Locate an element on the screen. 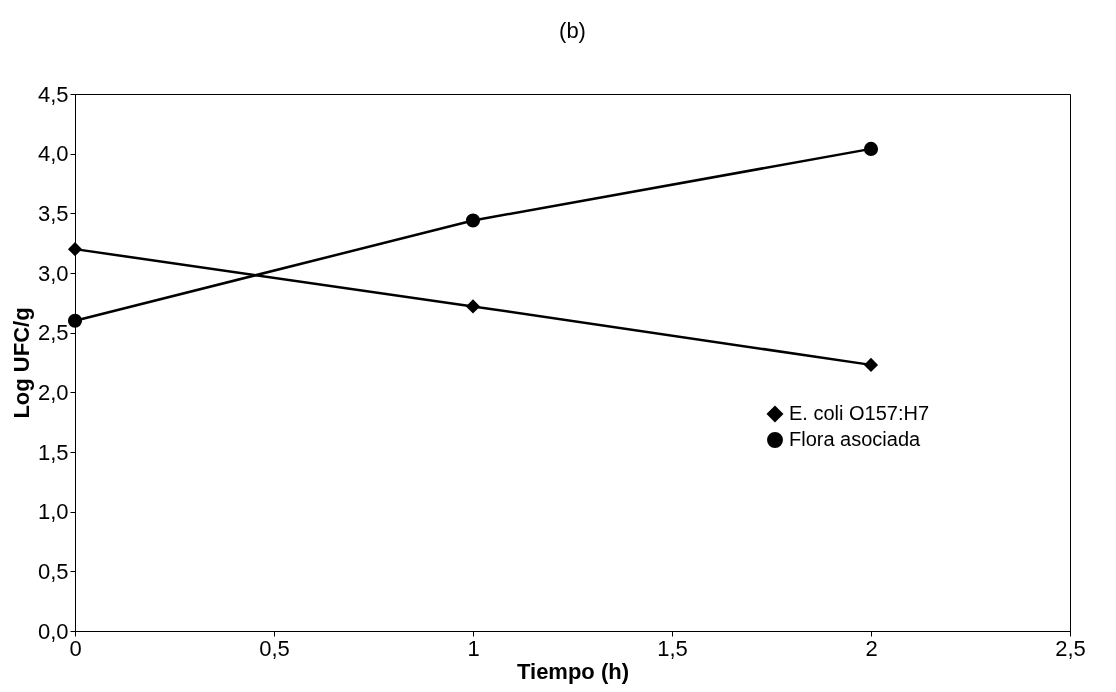 Image resolution: width=1116 pixels, height=692 pixels. x-tick-label: 0 is located at coordinates (75, 648).